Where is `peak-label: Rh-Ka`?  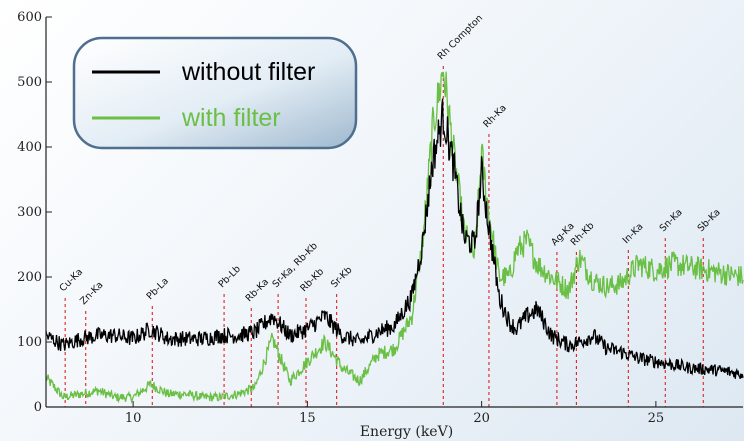 peak-label: Rh-Ka is located at coordinates (495, 117).